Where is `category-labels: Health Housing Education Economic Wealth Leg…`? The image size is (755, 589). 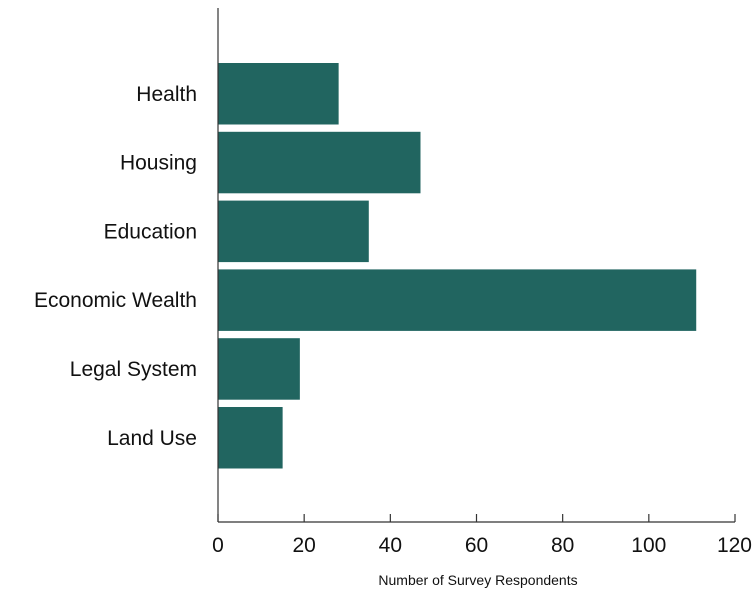 category-labels: Health Housing Education Economic Wealth Leg… is located at coordinates (115, 266).